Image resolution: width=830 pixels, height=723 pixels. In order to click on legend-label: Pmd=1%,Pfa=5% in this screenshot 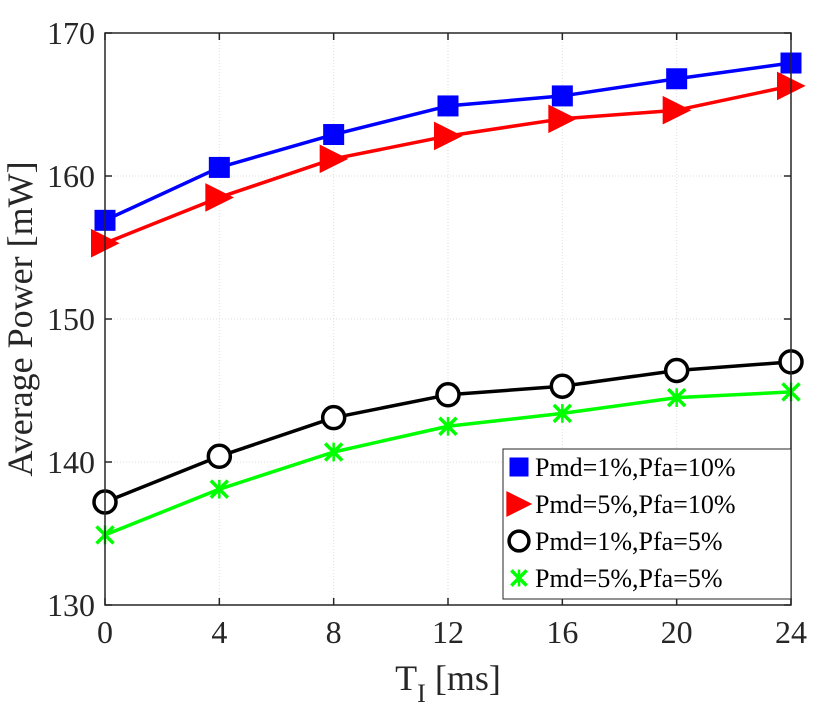, I will do `click(628, 541)`.